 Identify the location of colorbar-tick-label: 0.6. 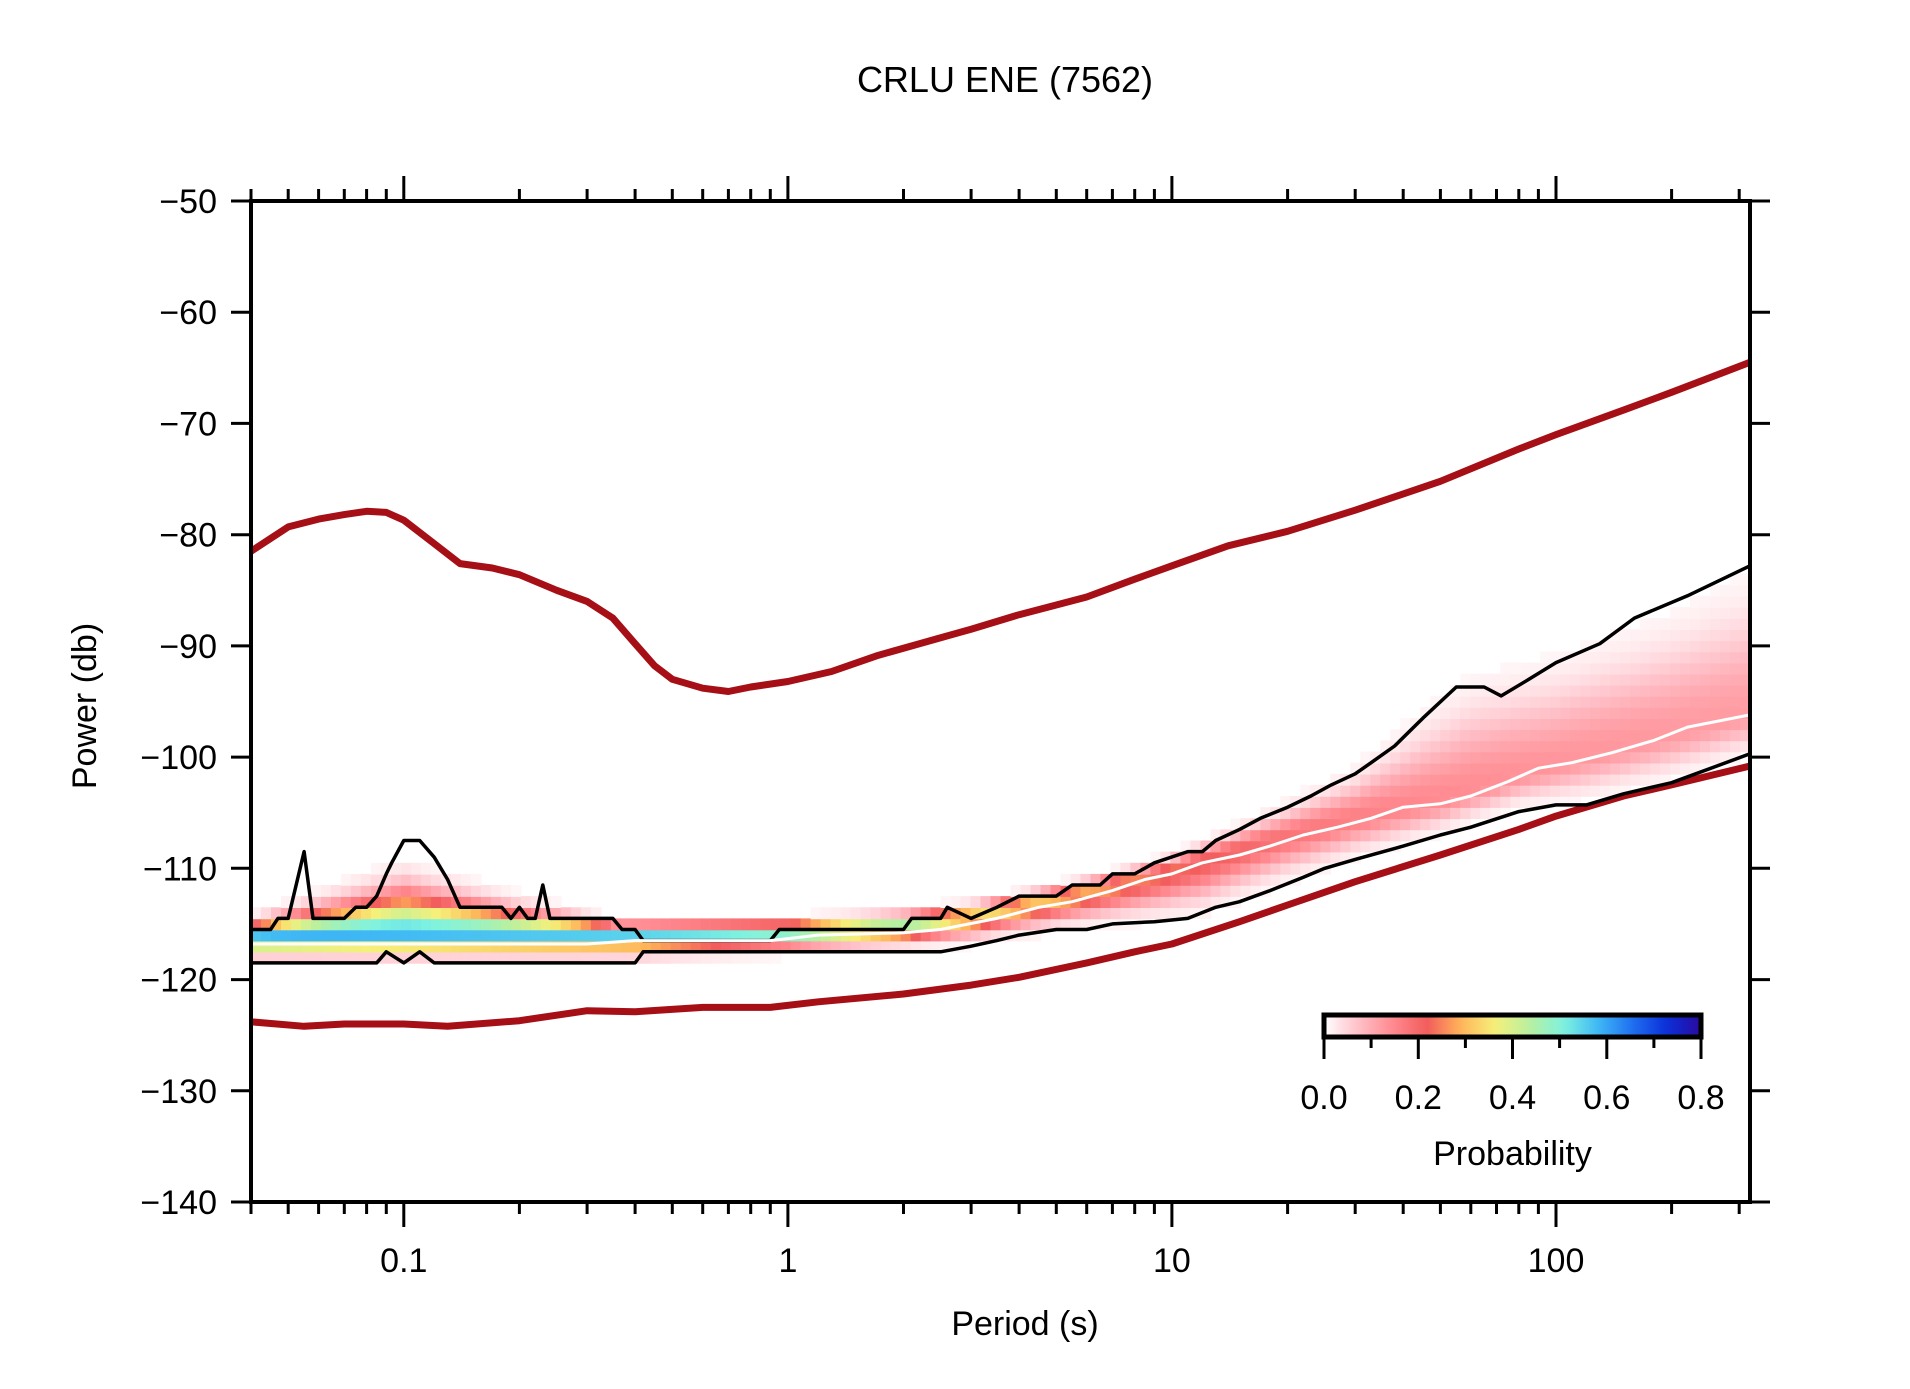
(1606, 1098).